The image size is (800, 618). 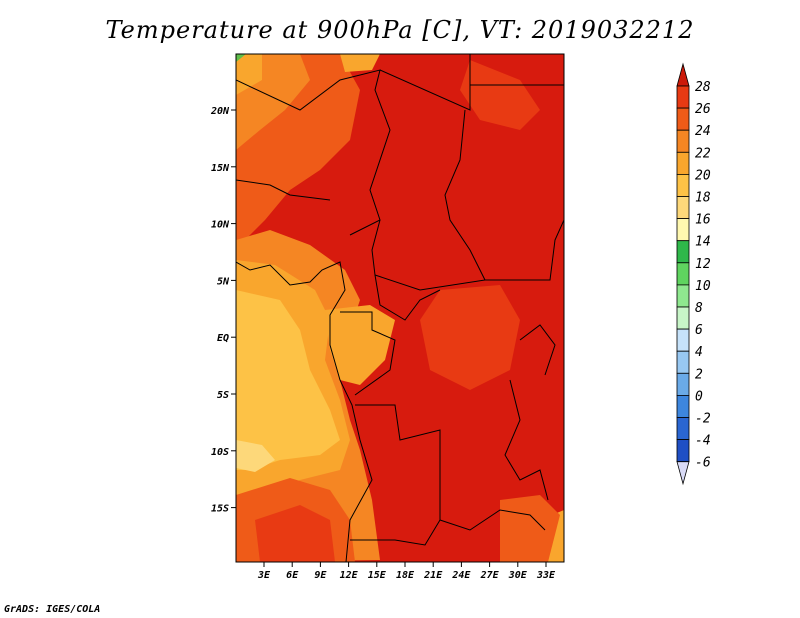 What do you see at coordinates (703, 242) in the screenshot?
I see `colorbar-label: 14` at bounding box center [703, 242].